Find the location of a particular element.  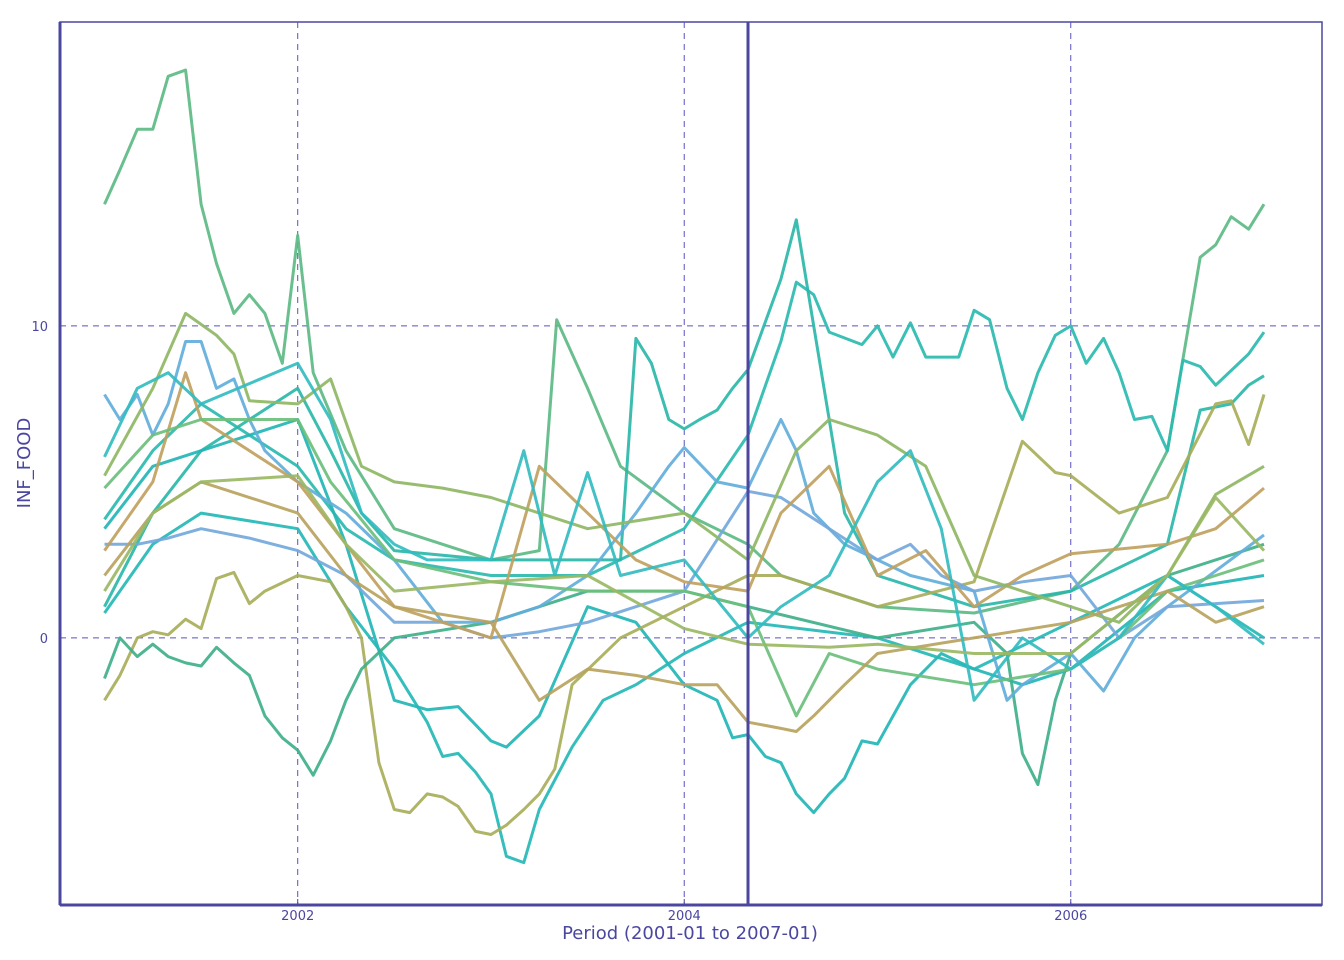

x-tick-label: 2006 is located at coordinates (1070, 916).